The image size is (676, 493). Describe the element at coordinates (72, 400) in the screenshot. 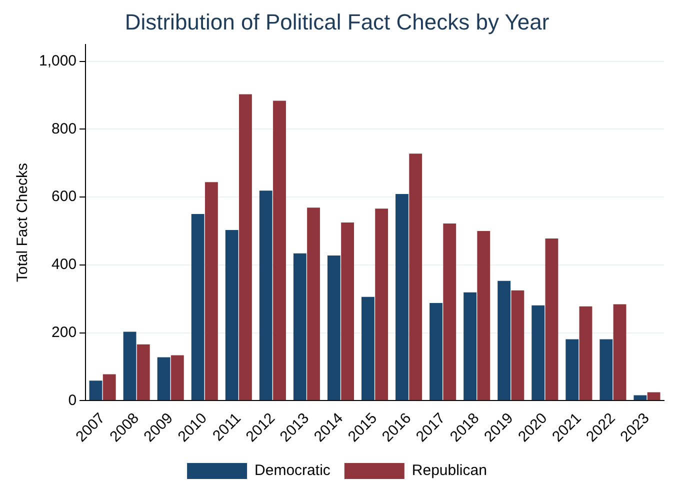

I see `y-tick-label: 0` at that location.